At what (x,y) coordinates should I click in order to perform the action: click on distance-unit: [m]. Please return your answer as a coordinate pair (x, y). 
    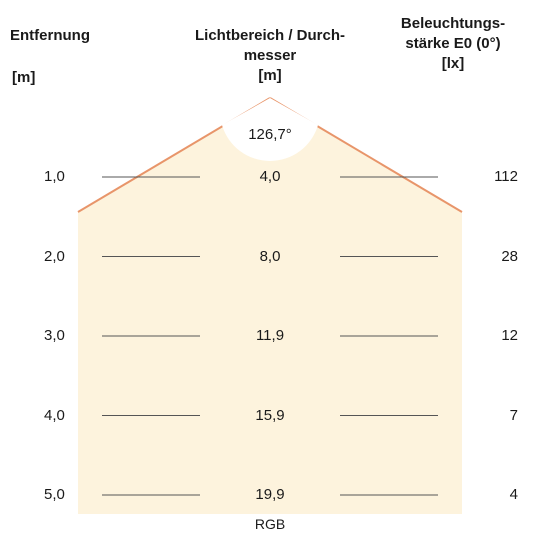
    Looking at the image, I should click on (24, 77).